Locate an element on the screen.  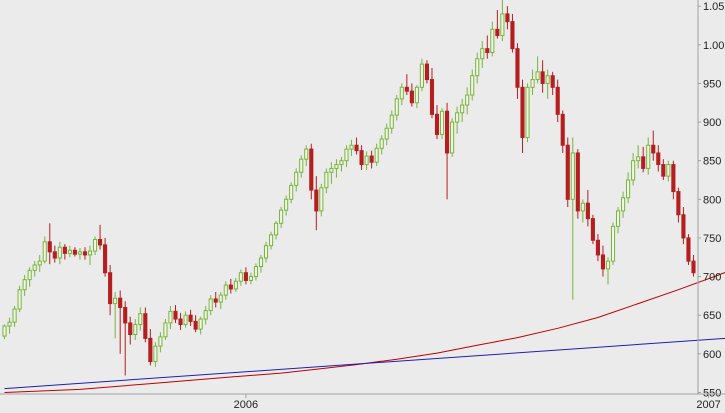
y-tick-label: 800 is located at coordinates (712, 200).